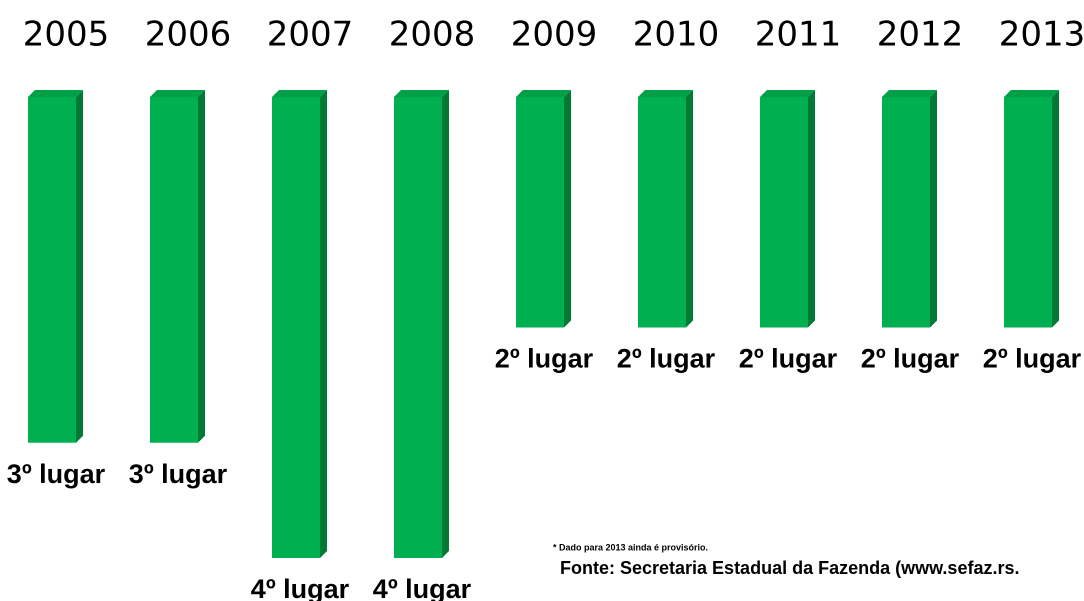 The image size is (1084, 601). Describe the element at coordinates (630, 547) in the screenshot. I see `footnote: * Dado para 2013 ainda é provisório.` at that location.